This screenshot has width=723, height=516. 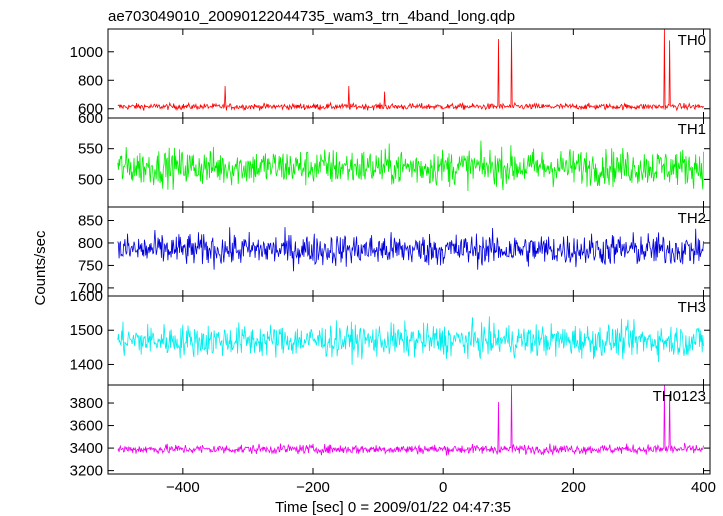 I want to click on y-axis-label: Counts/sec, so click(x=40, y=268).